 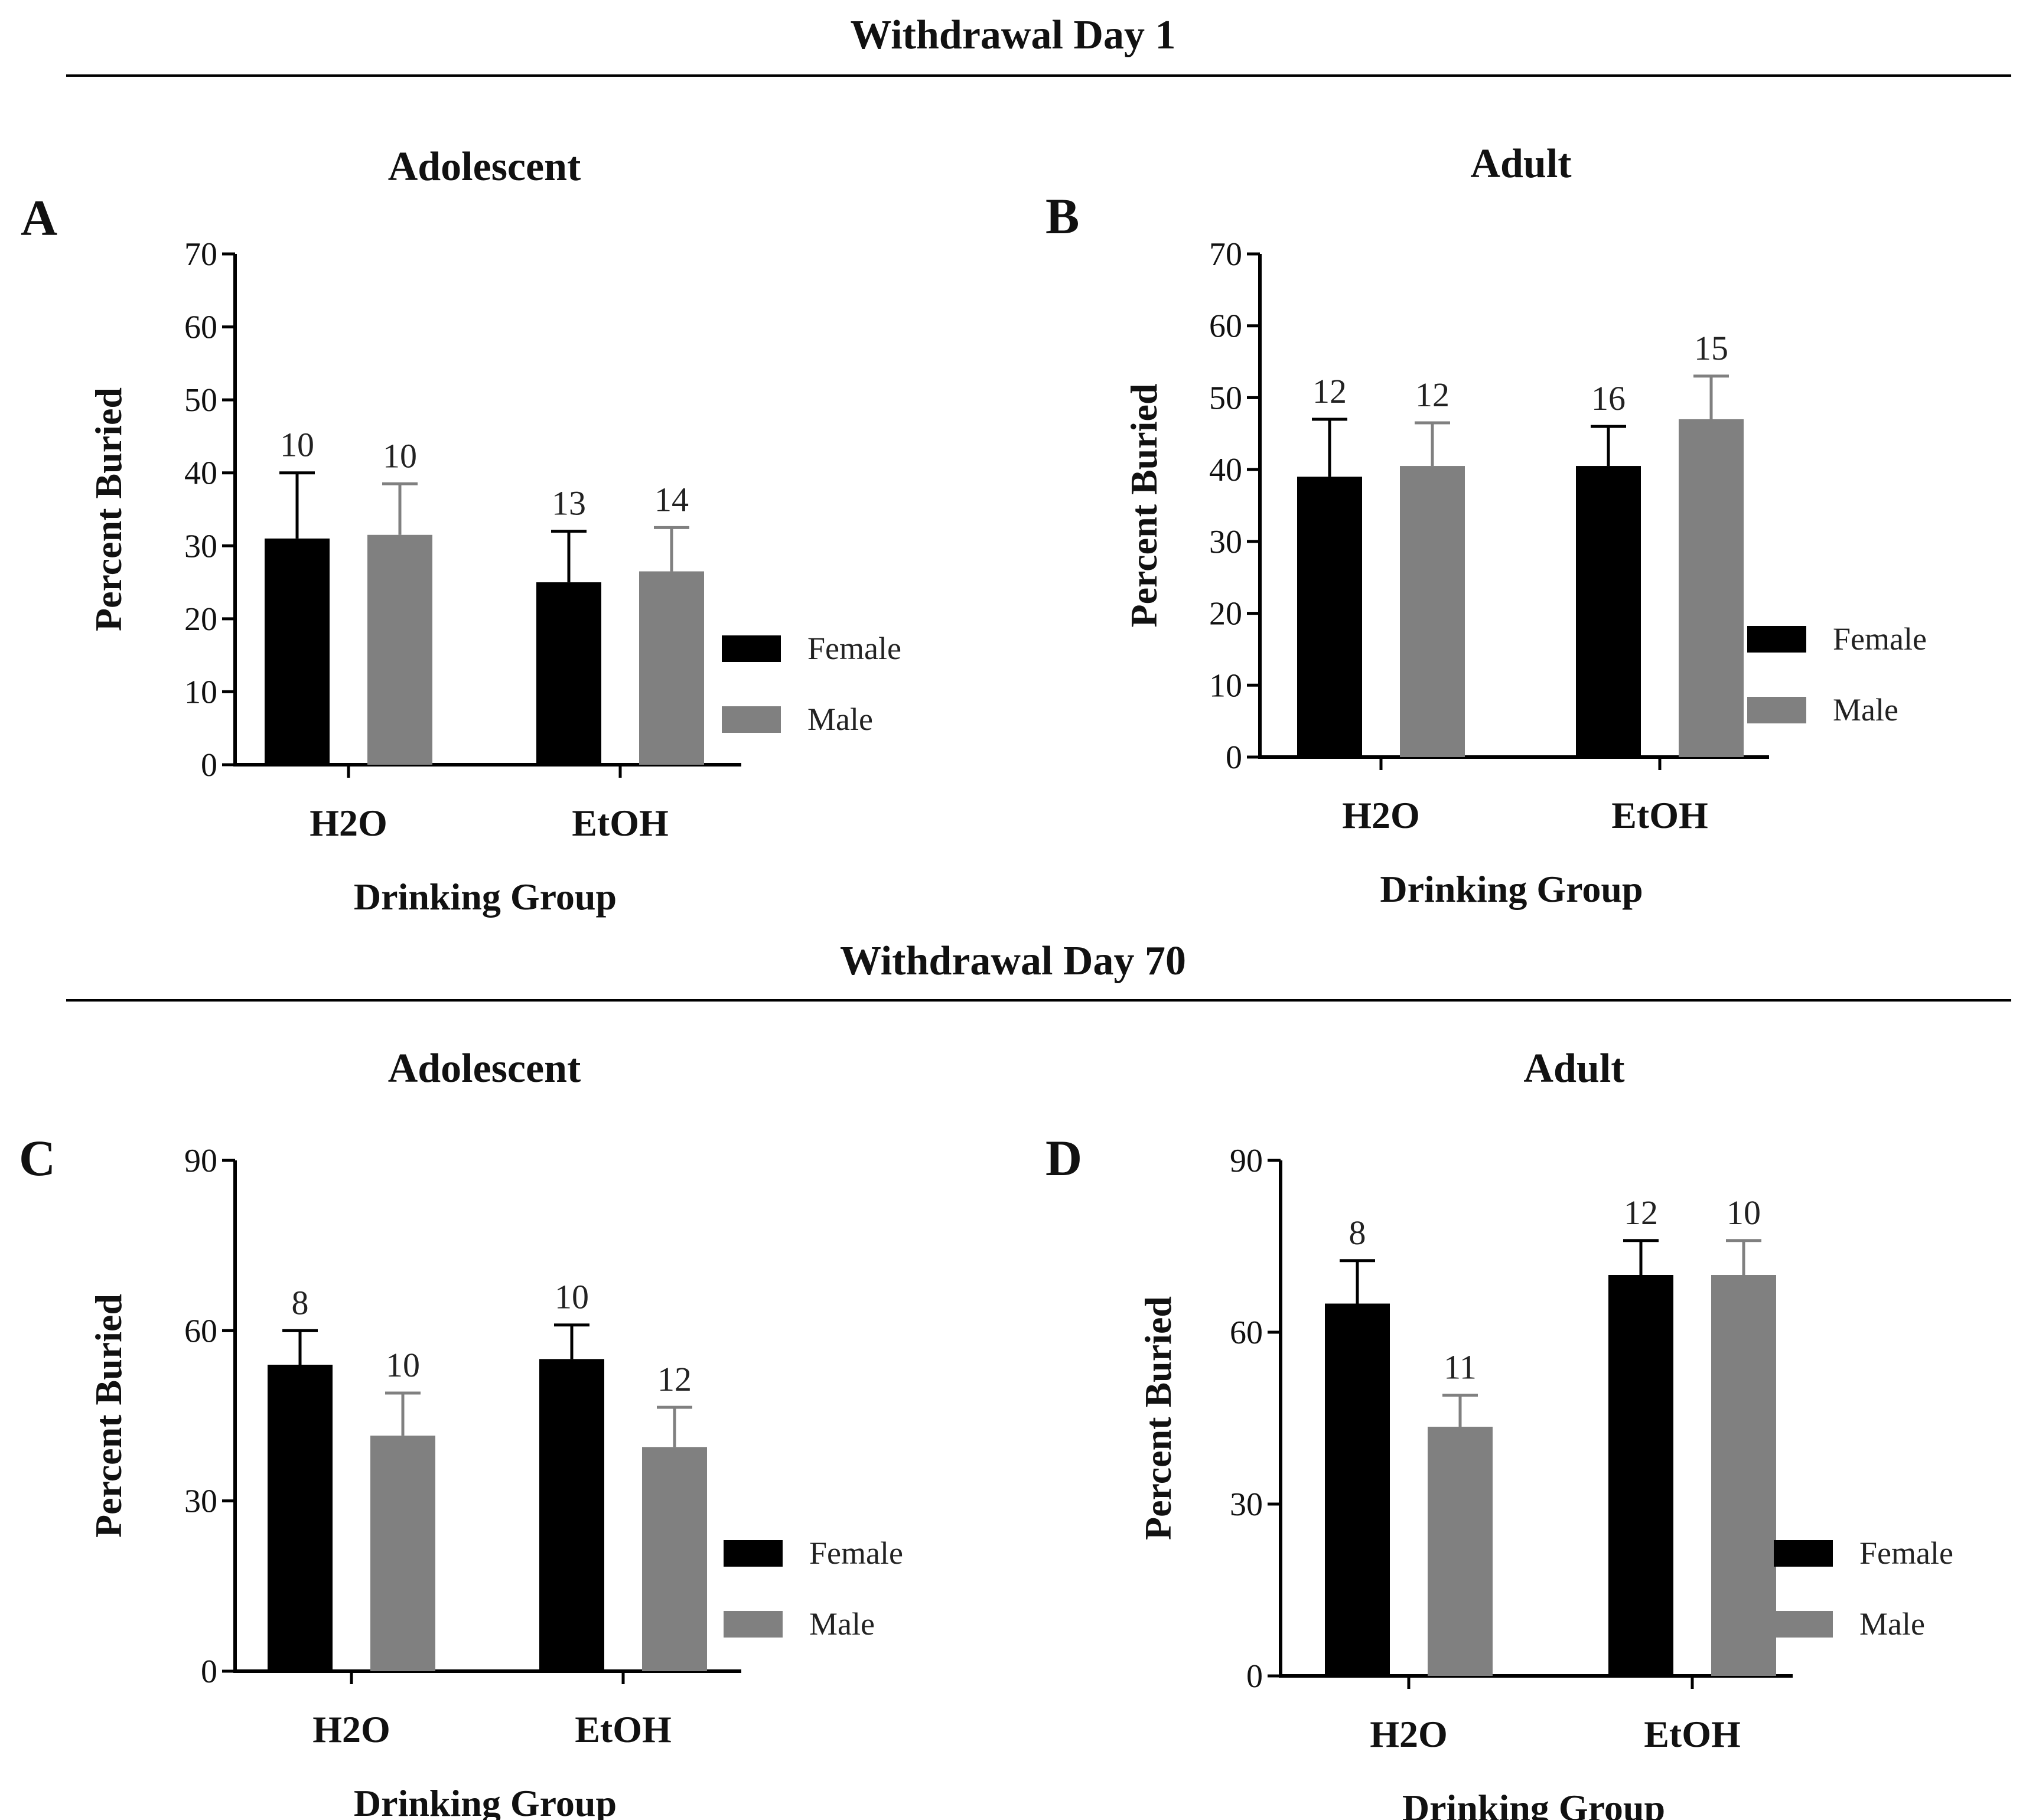 What do you see at coordinates (1711, 348) in the screenshot?
I see `n-label: 15` at bounding box center [1711, 348].